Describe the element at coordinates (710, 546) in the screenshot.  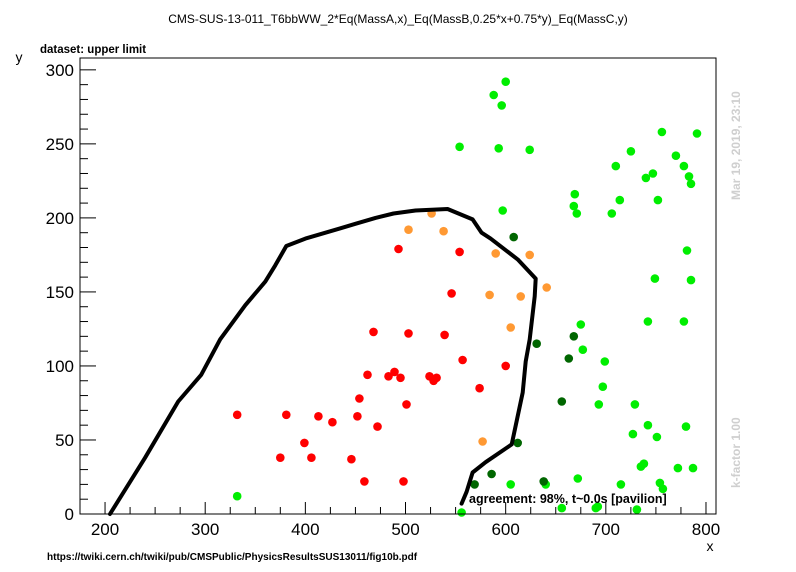
I see `x-axis-label: x` at that location.